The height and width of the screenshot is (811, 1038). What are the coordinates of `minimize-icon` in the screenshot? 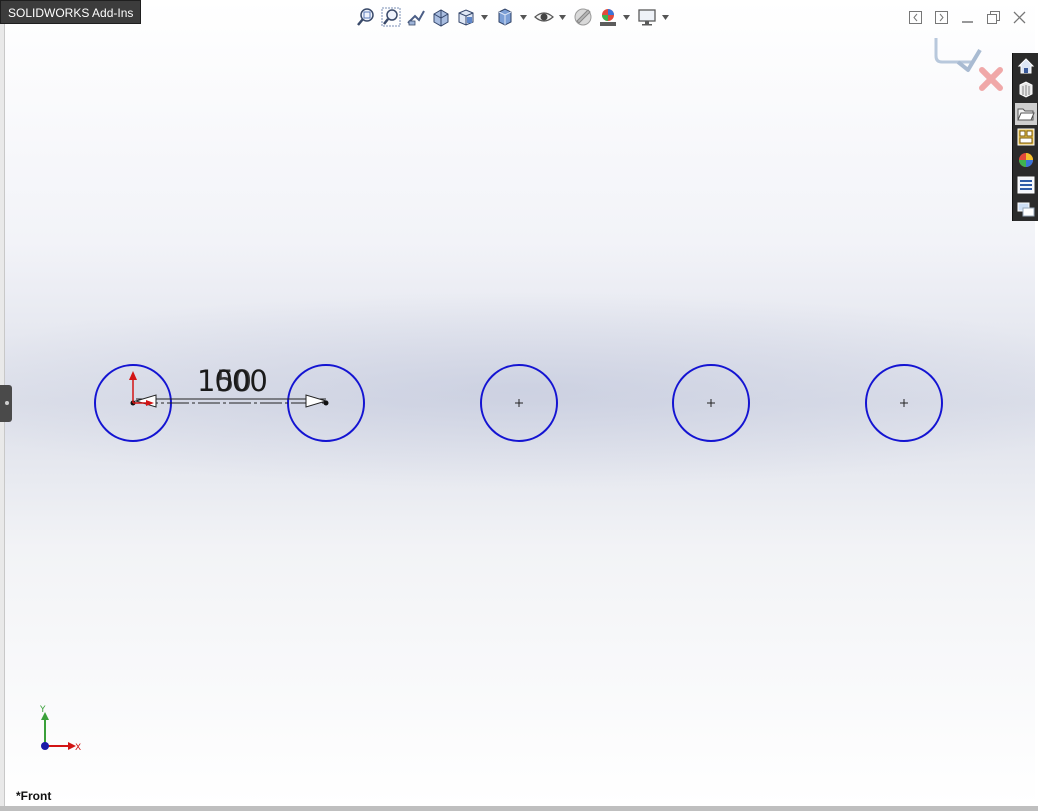 It's located at (967, 17).